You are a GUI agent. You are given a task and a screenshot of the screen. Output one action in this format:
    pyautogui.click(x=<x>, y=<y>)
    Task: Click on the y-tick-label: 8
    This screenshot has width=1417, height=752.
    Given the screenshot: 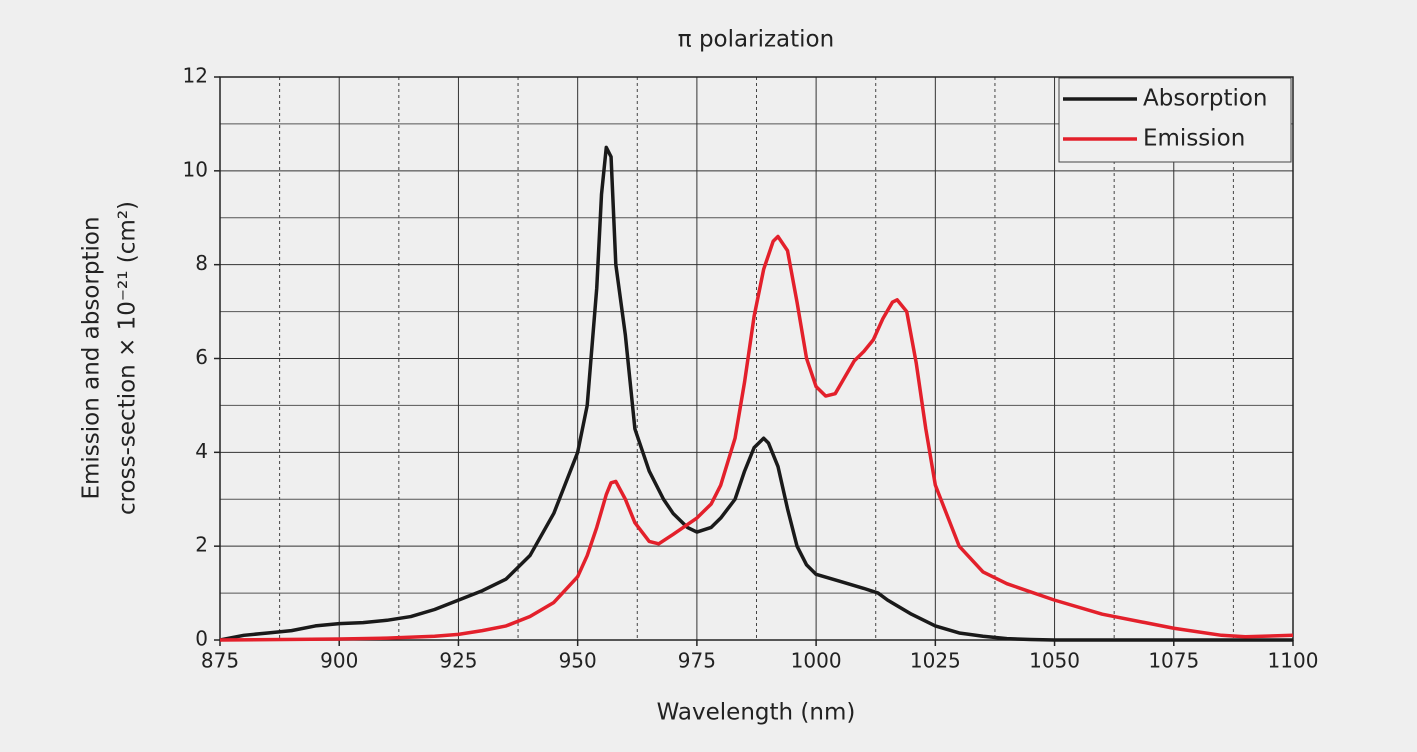 What is the action you would take?
    pyautogui.click(x=201, y=263)
    